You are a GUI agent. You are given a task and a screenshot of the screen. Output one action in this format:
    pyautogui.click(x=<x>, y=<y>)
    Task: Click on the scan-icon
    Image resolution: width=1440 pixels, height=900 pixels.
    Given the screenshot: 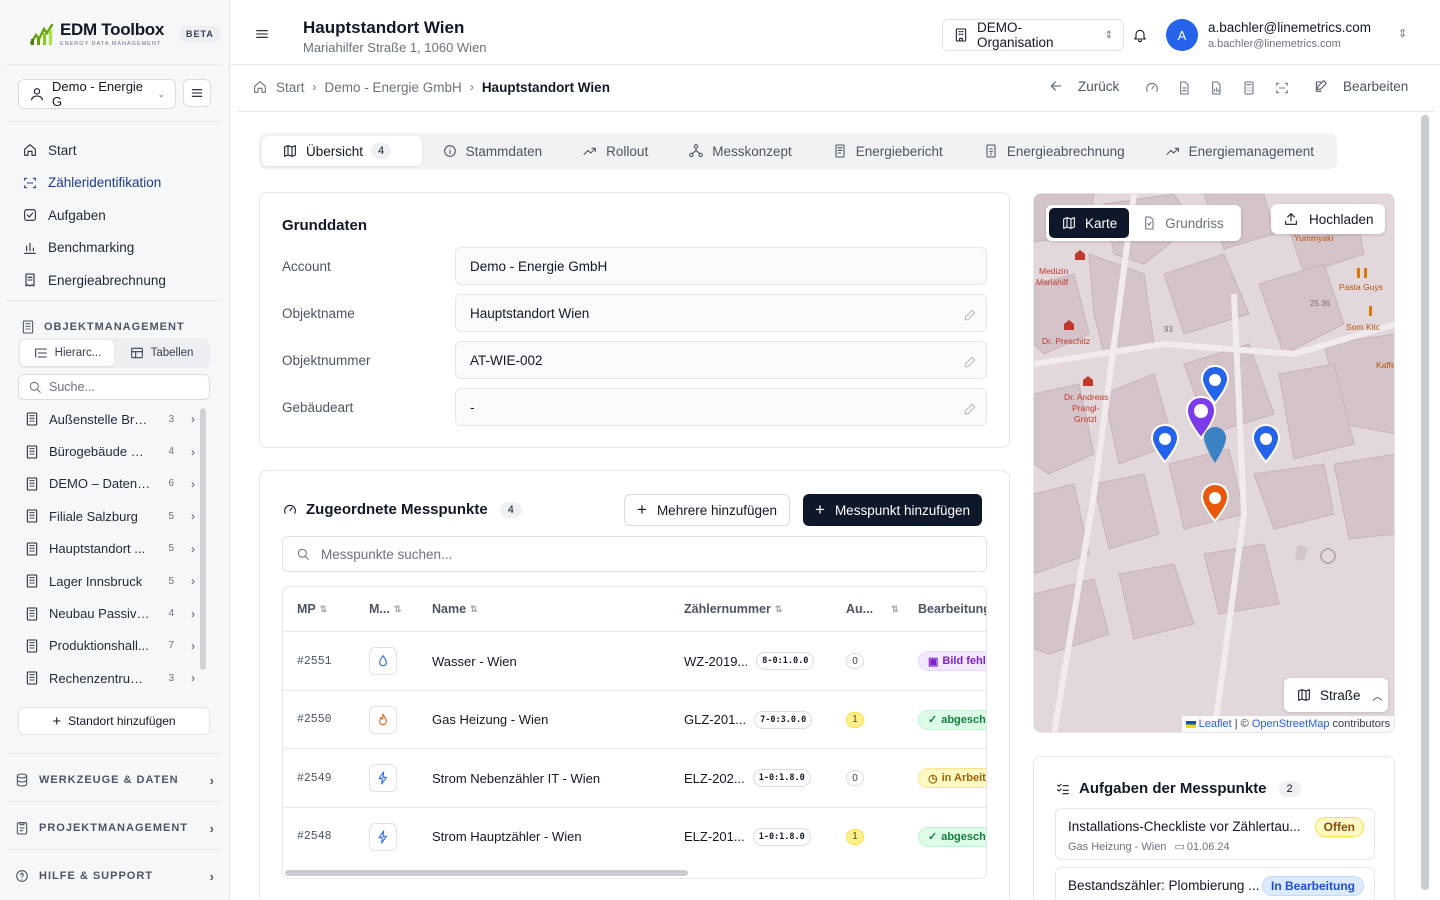 What is the action you would take?
    pyautogui.click(x=1282, y=88)
    